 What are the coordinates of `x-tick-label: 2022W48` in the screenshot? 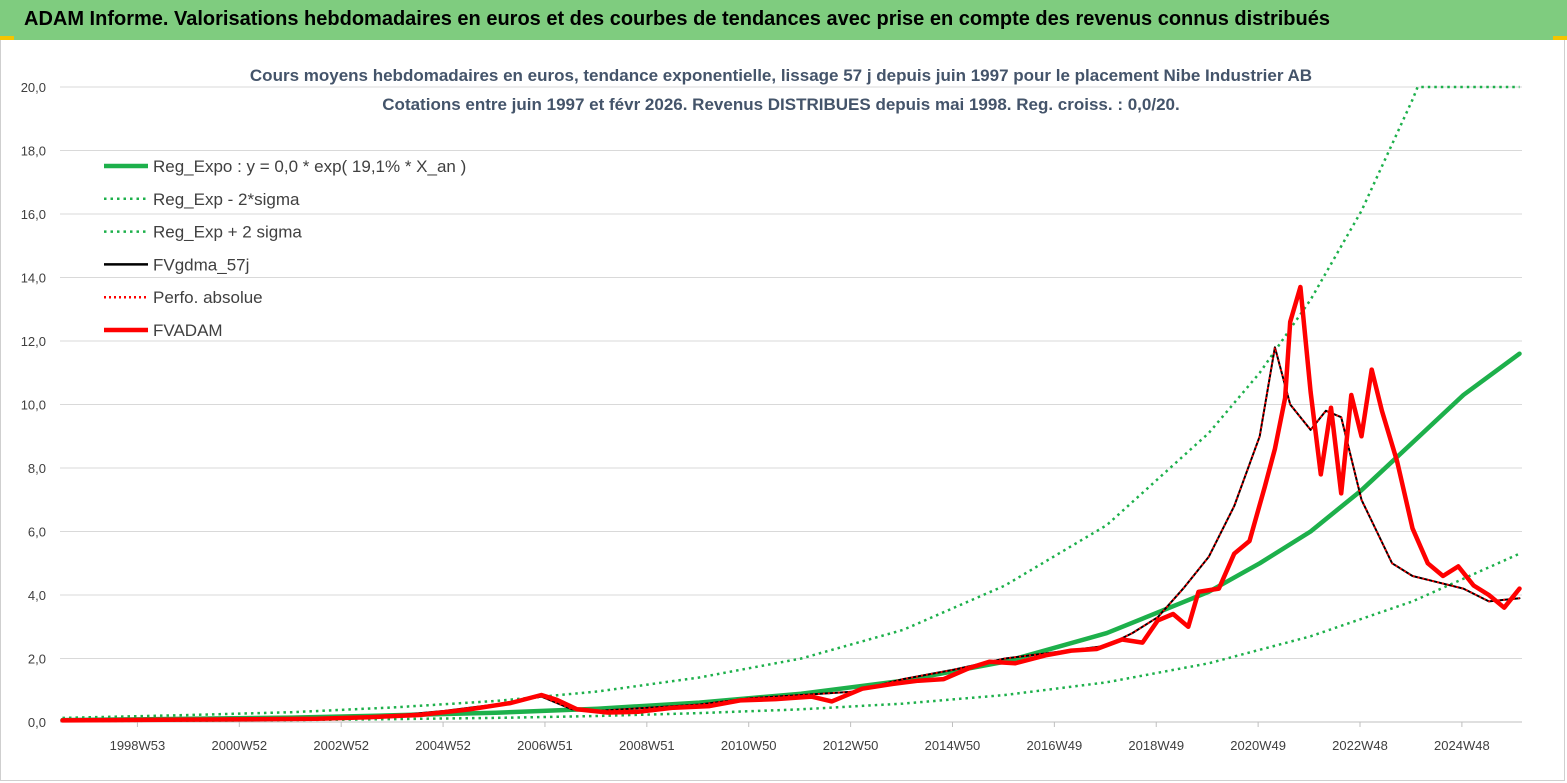 It's located at (1360, 745).